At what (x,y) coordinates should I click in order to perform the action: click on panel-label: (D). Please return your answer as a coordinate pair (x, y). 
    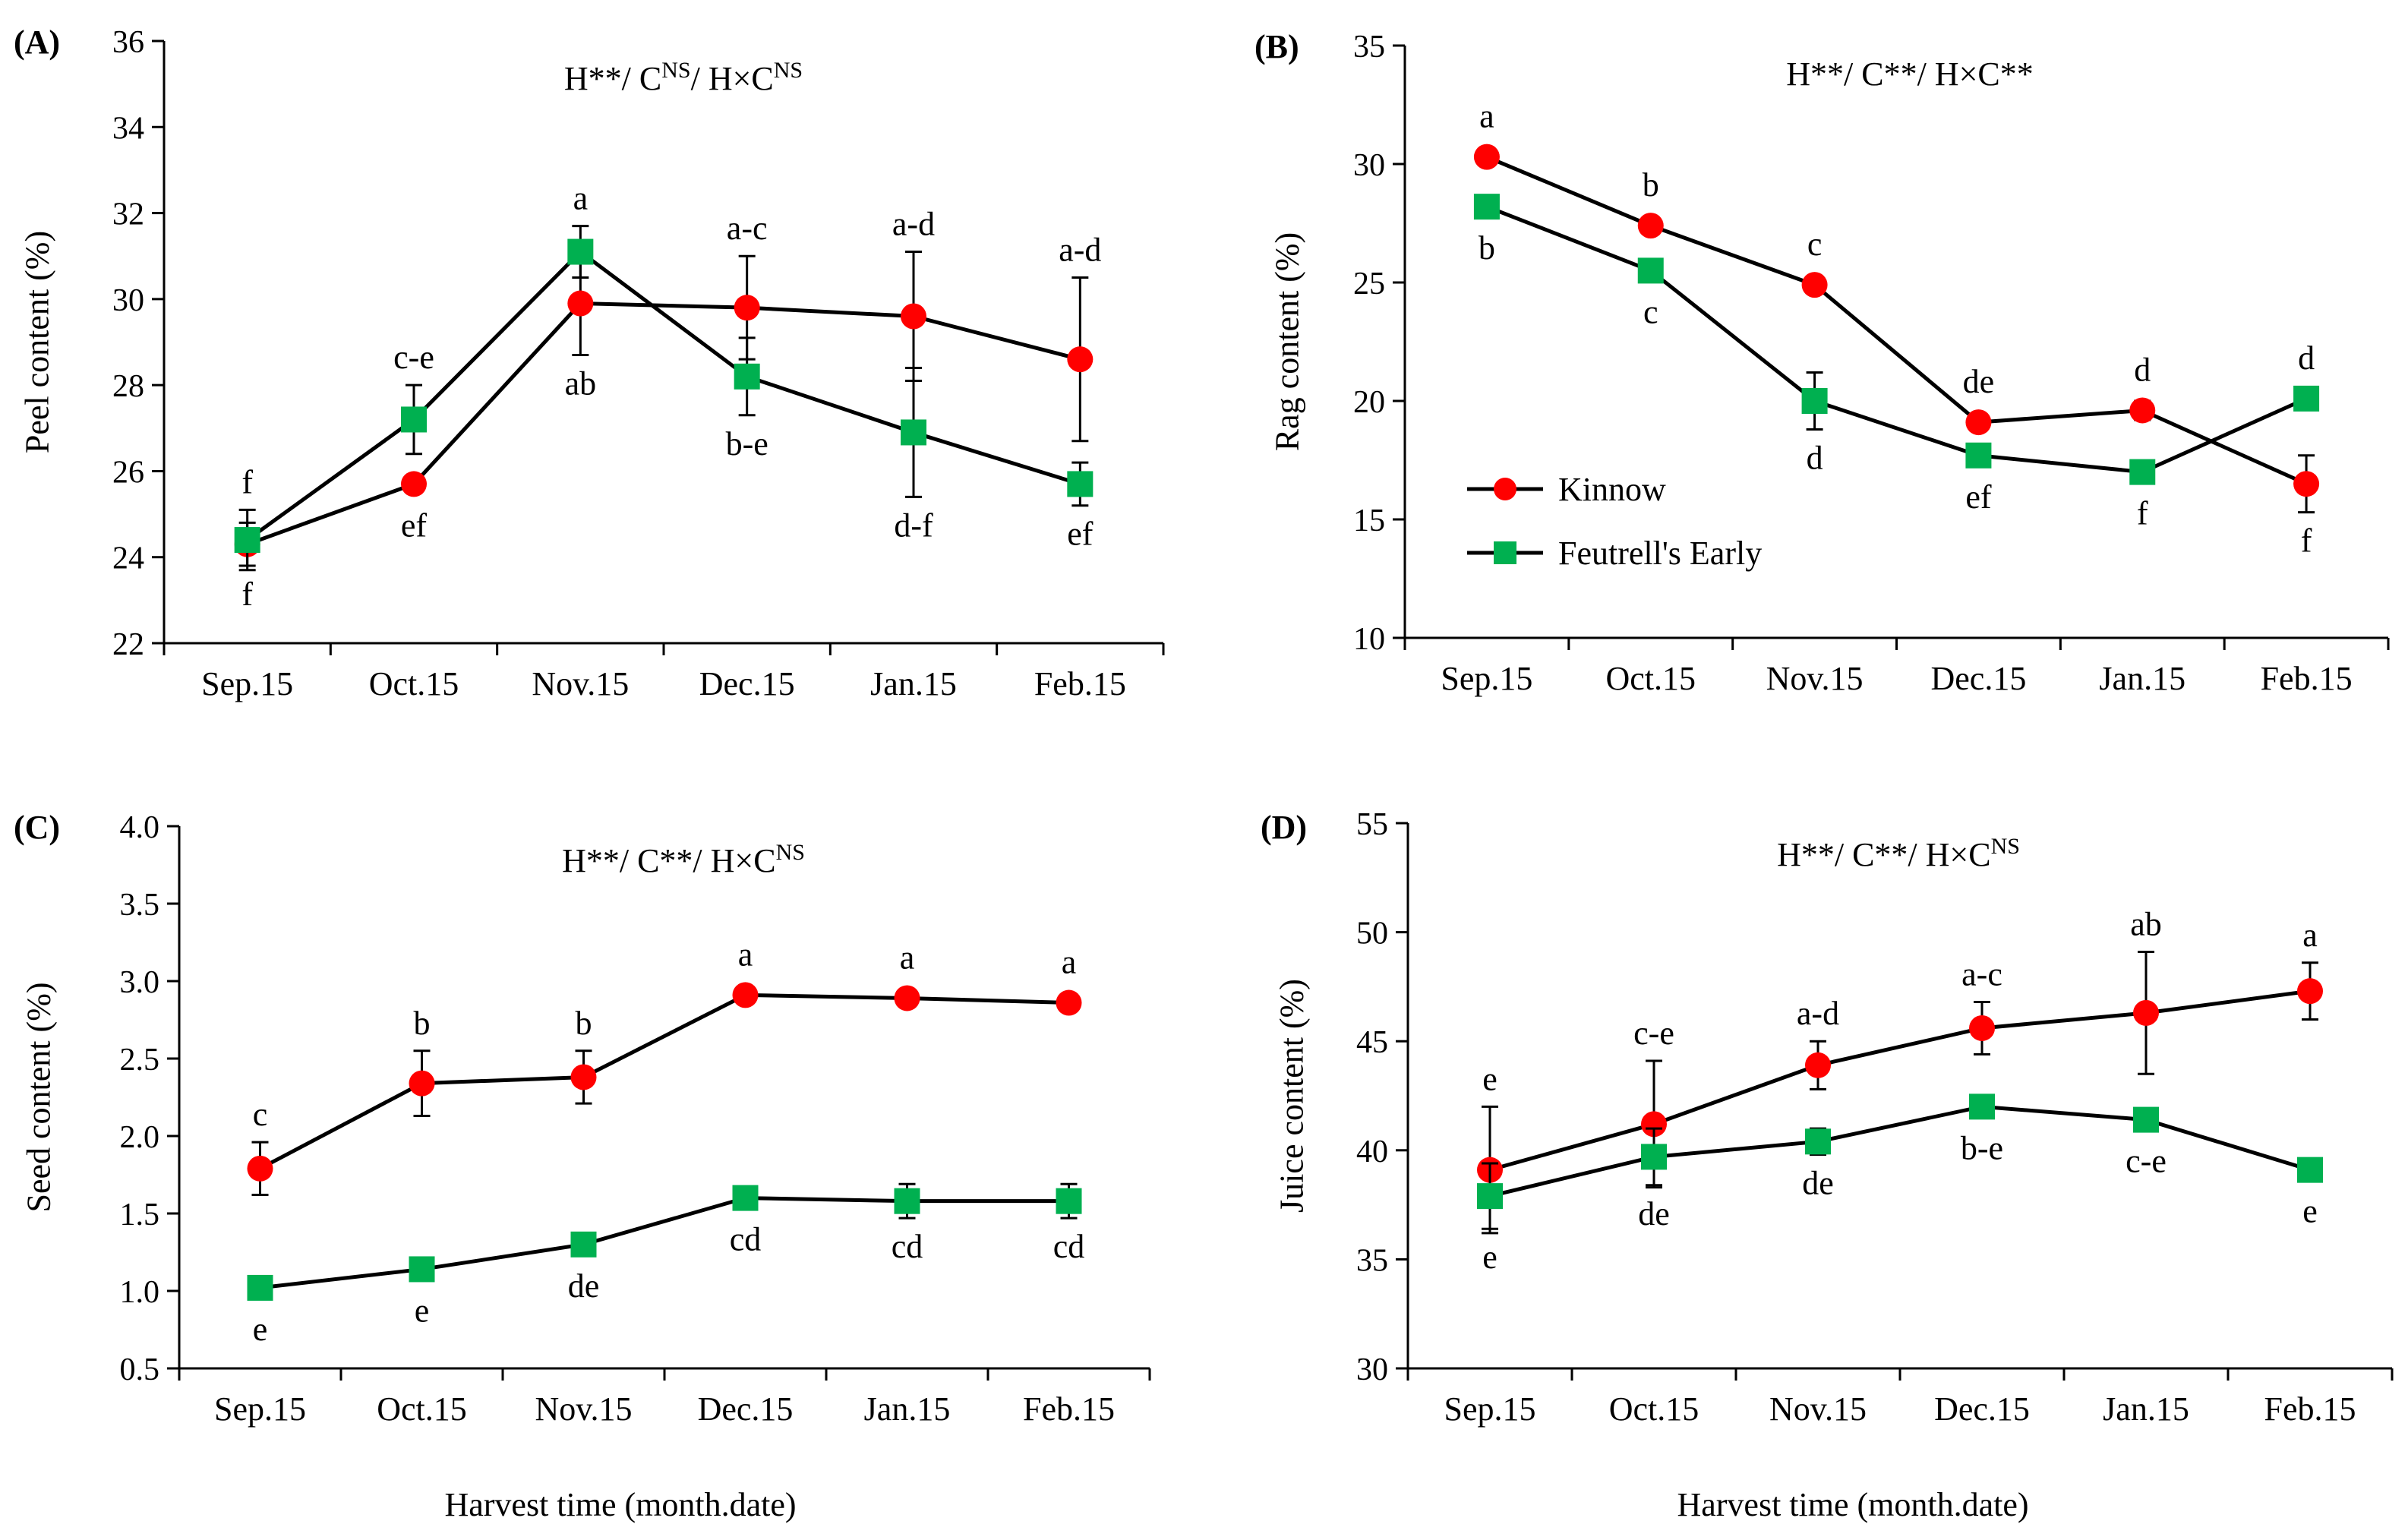
    Looking at the image, I should click on (1284, 828).